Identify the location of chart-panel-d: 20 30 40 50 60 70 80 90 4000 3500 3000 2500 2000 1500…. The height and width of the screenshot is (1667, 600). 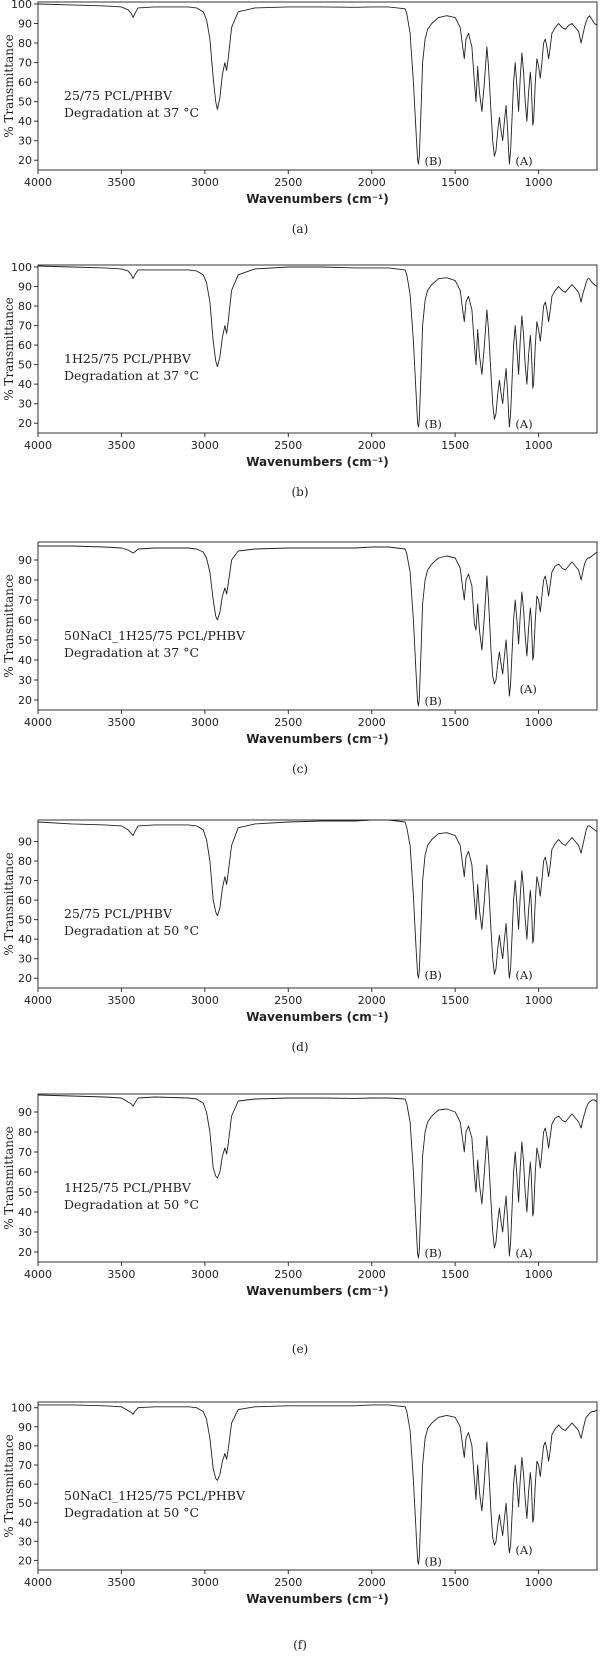
(300, 939).